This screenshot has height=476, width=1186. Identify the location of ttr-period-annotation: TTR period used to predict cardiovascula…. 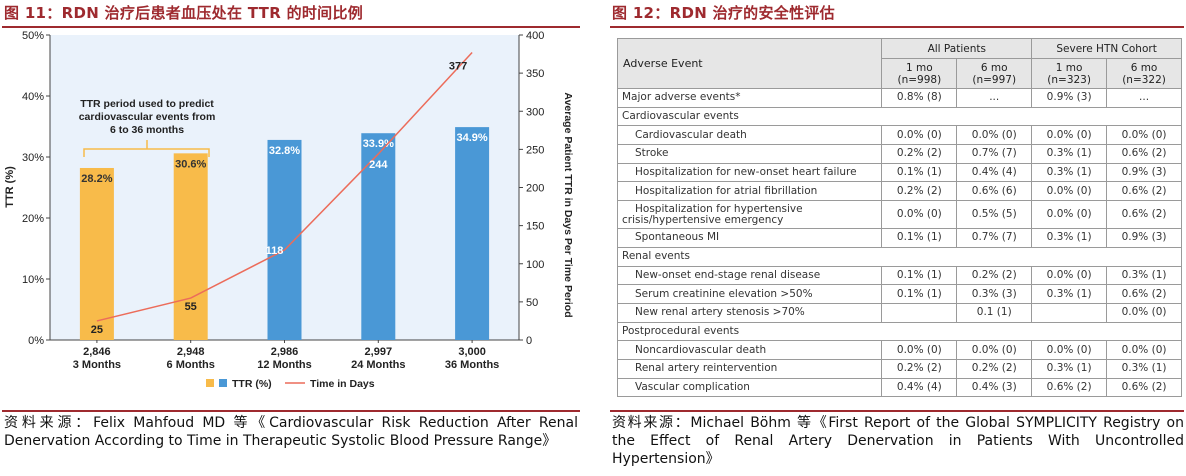
(147, 127).